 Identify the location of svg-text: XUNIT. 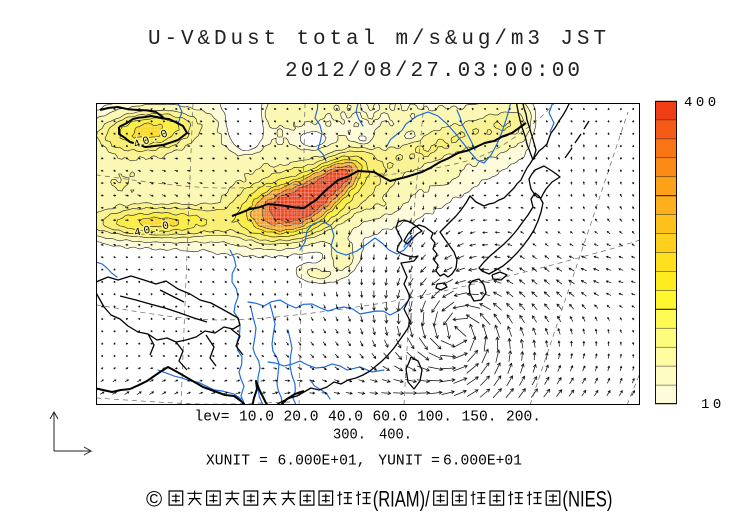
(228, 462).